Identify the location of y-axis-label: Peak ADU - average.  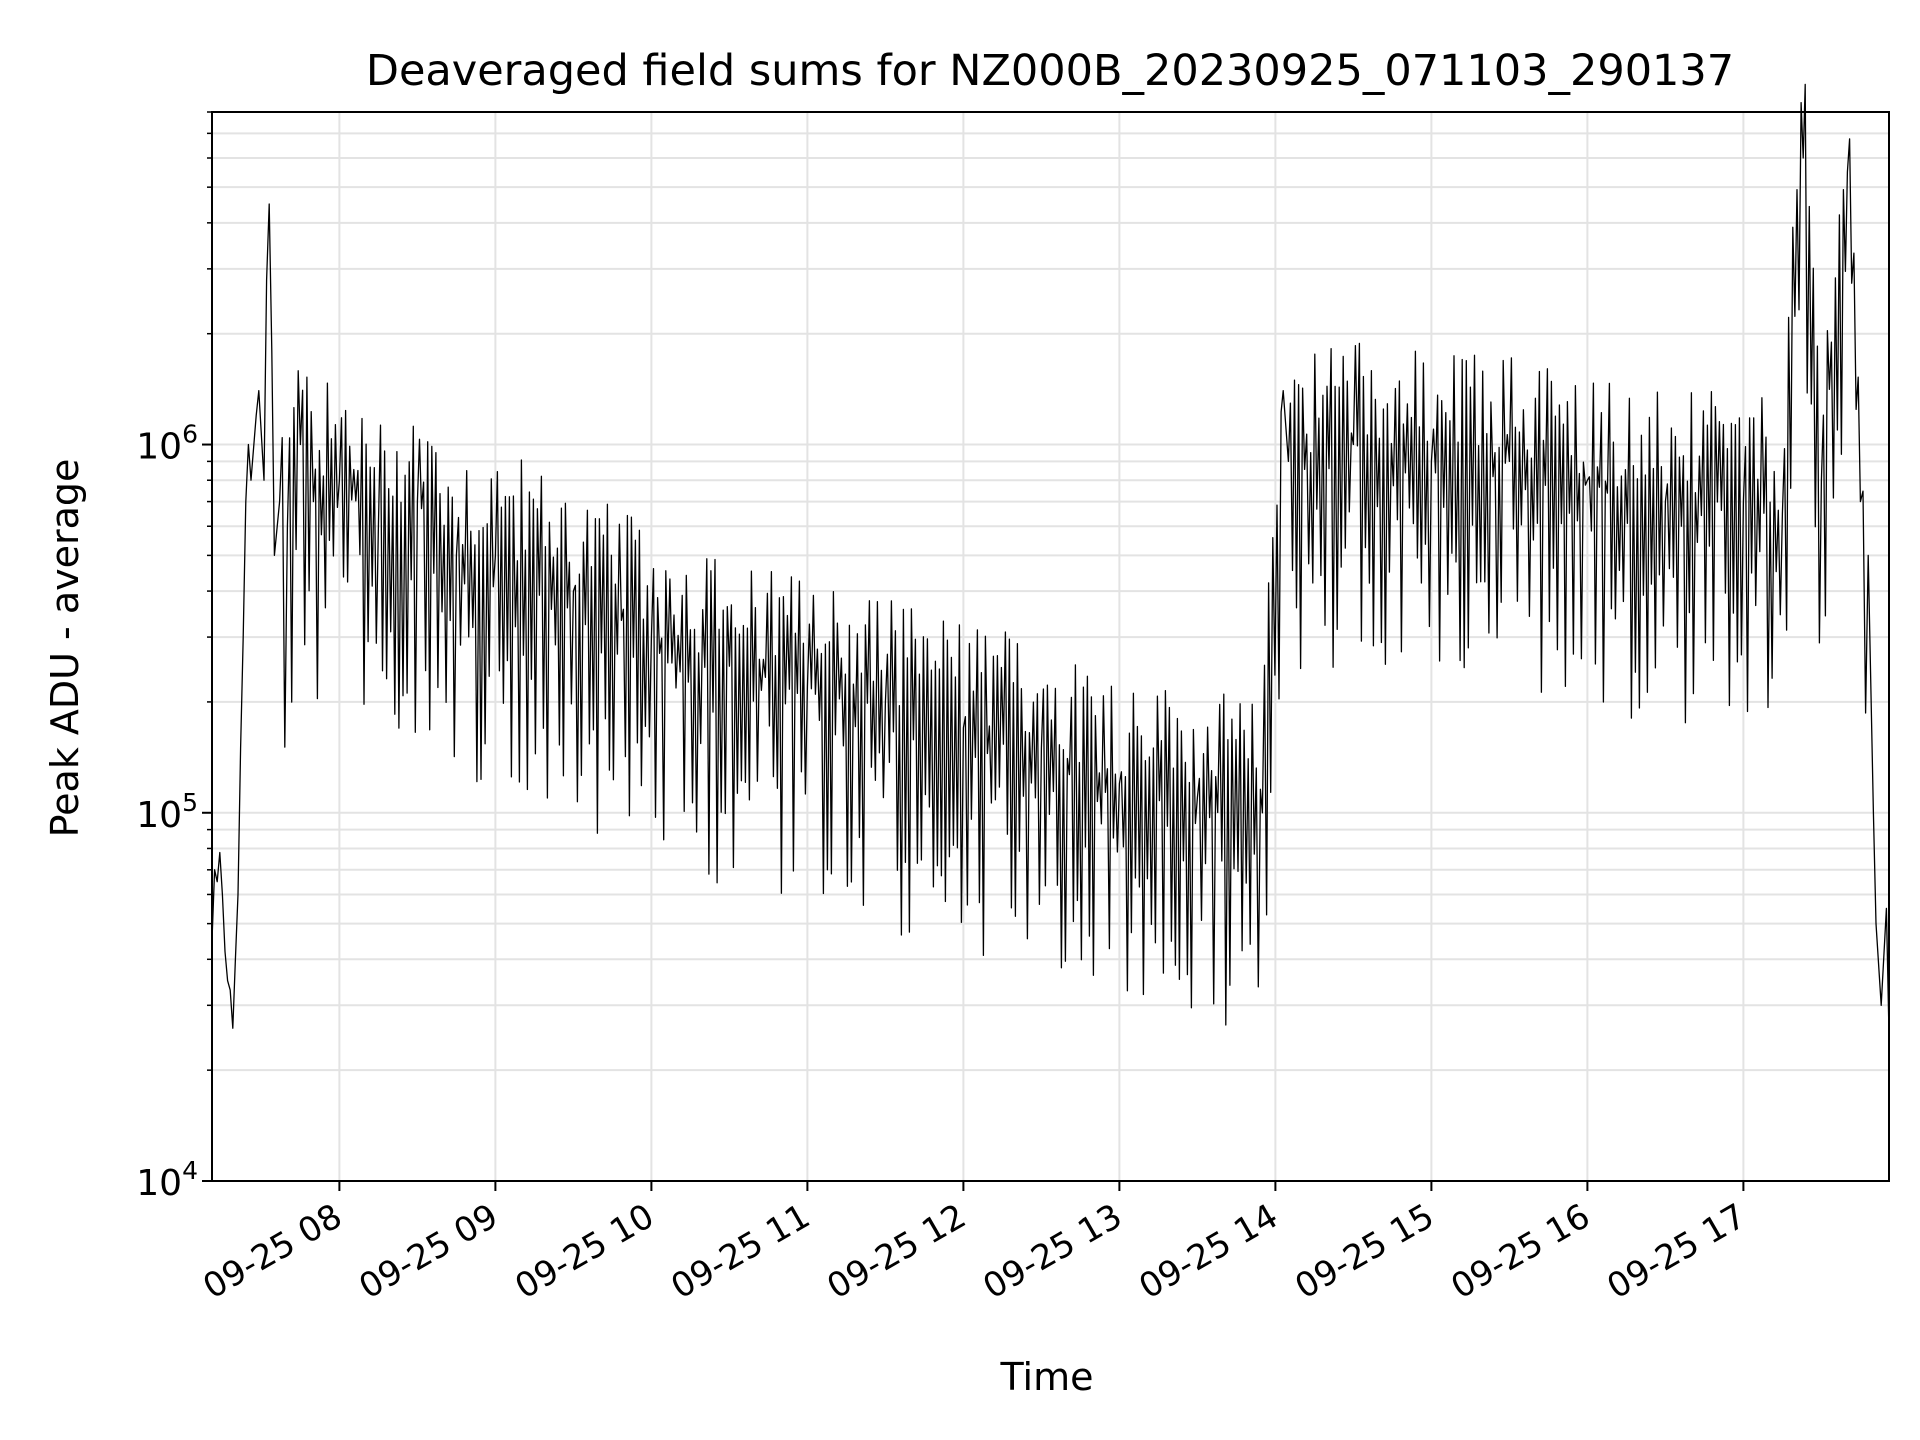
(65, 648).